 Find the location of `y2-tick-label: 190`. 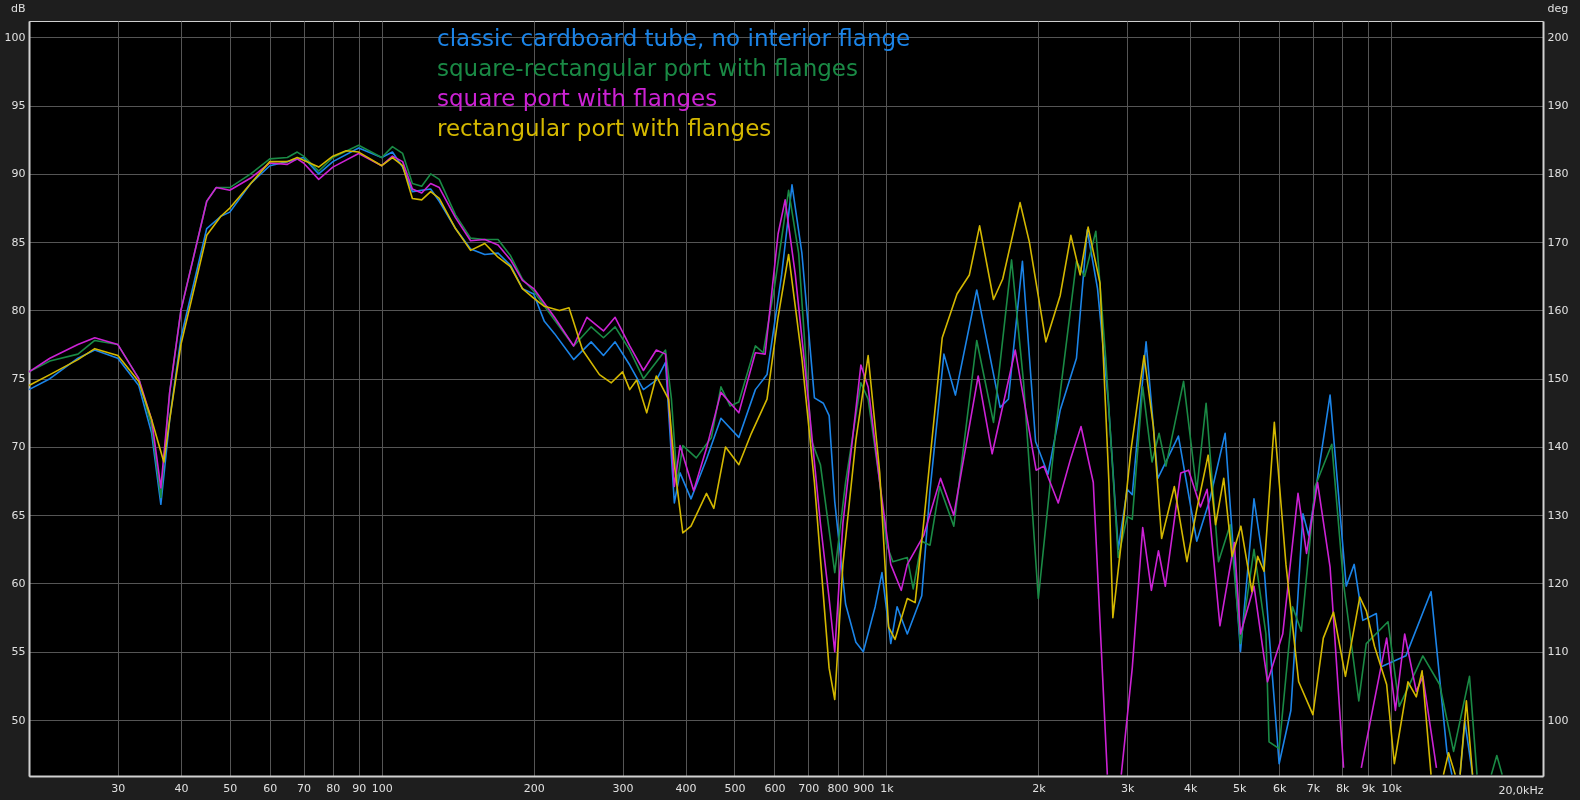

y2-tick-label: 190 is located at coordinates (1558, 106).